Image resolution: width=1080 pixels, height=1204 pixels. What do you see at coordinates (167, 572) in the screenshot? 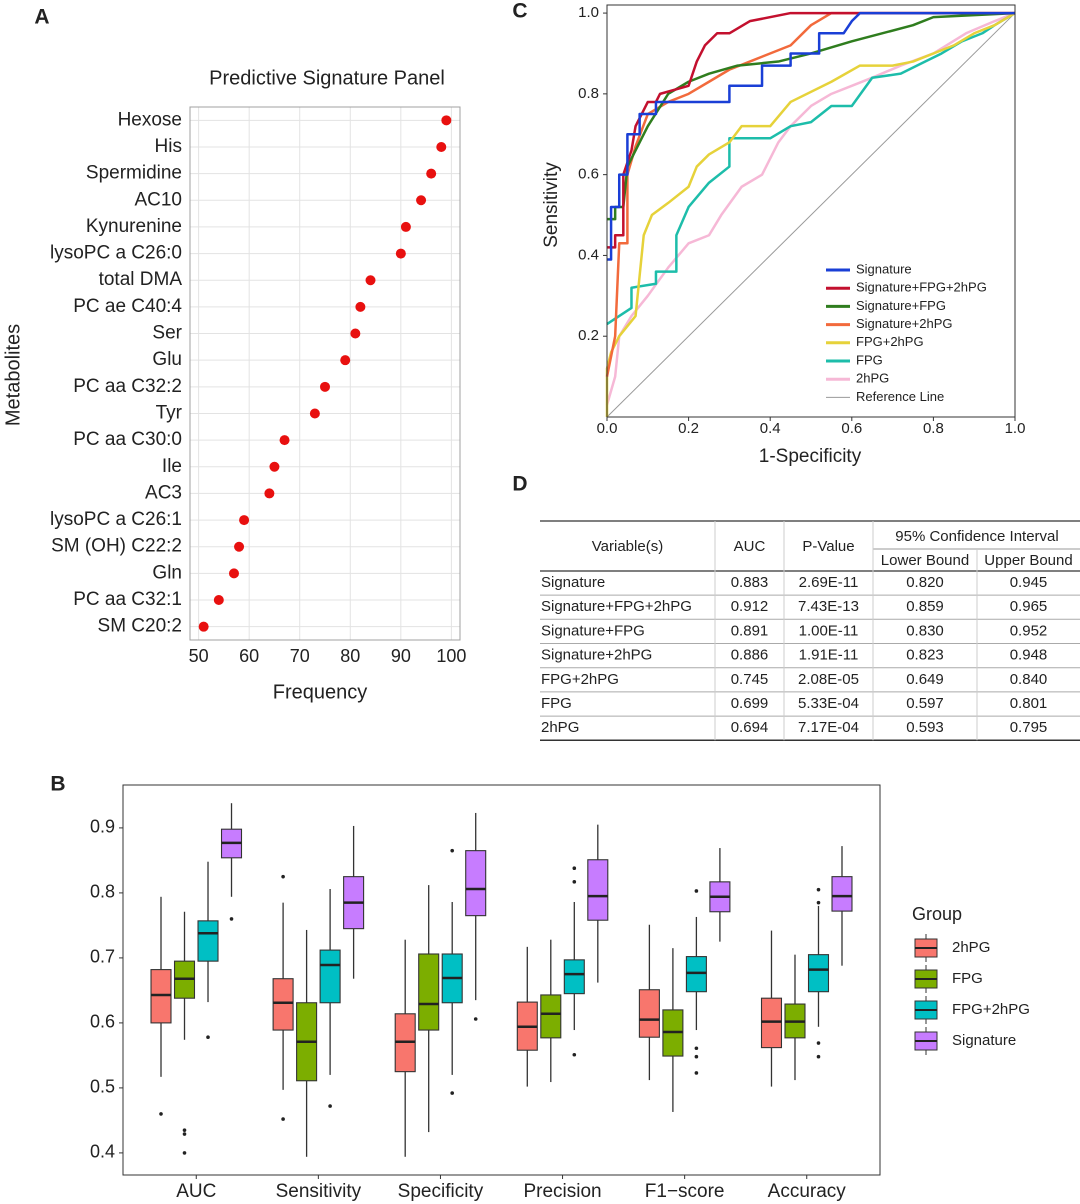
I see `y-tick-label: Gln` at bounding box center [167, 572].